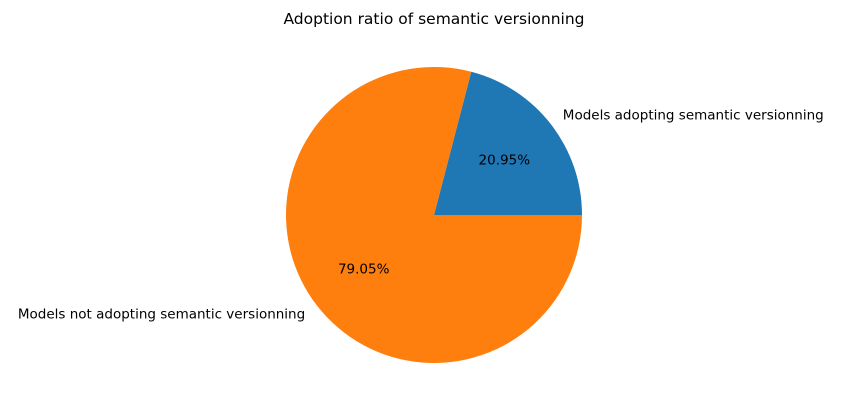  Describe the element at coordinates (433, 19) in the screenshot. I see `chart-title: Adoption ratio of semantic versionning` at that location.